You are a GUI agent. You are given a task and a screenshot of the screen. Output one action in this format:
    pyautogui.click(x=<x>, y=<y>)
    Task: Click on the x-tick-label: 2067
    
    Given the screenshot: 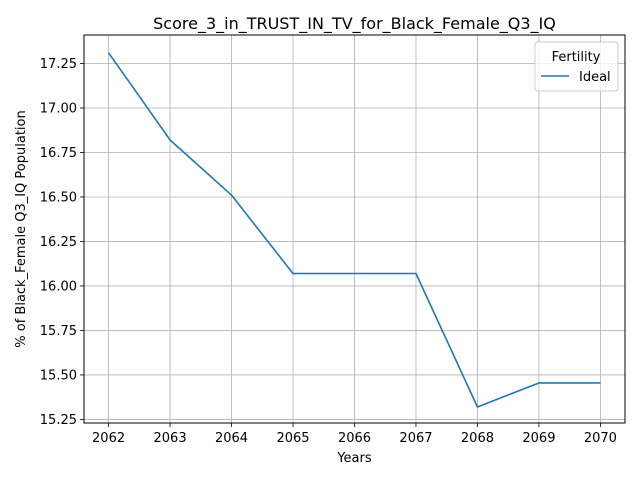 What is the action you would take?
    pyautogui.click(x=415, y=438)
    